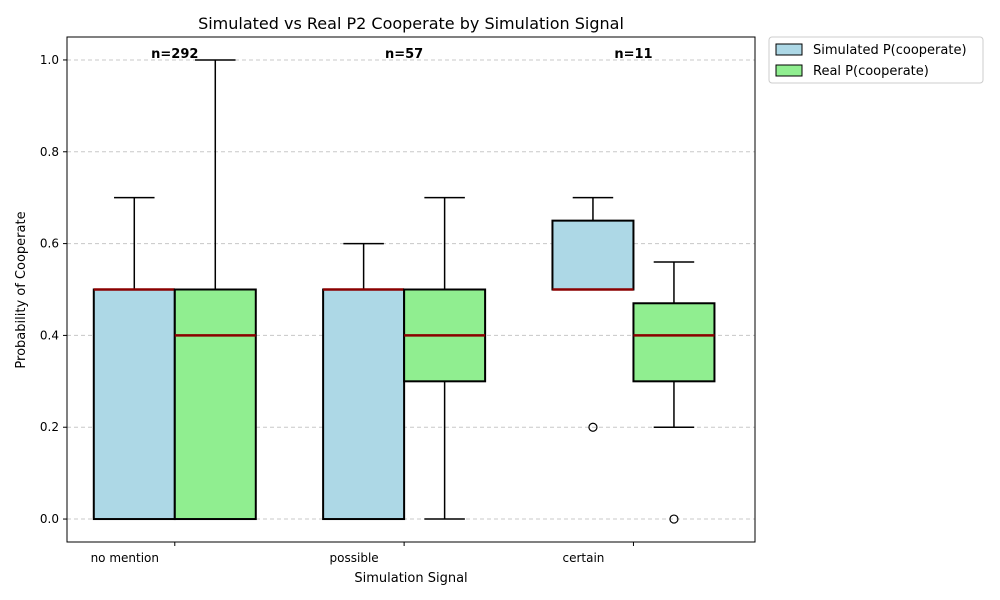 The width and height of the screenshot is (1000, 600). What do you see at coordinates (49, 60) in the screenshot?
I see `y-tick-label: 1.0` at bounding box center [49, 60].